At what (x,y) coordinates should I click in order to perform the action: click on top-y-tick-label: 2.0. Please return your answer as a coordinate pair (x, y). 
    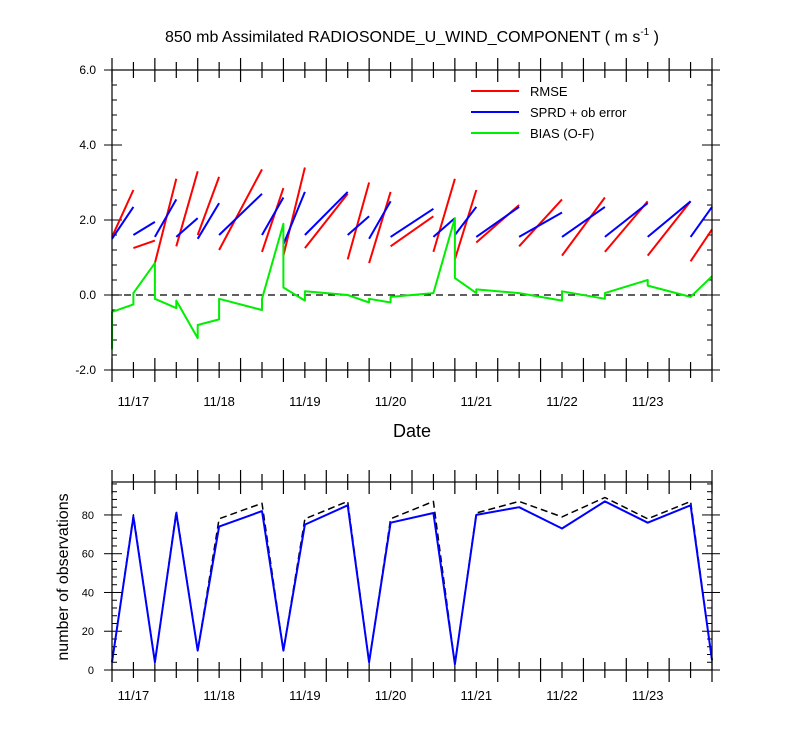
    Looking at the image, I should click on (87, 220).